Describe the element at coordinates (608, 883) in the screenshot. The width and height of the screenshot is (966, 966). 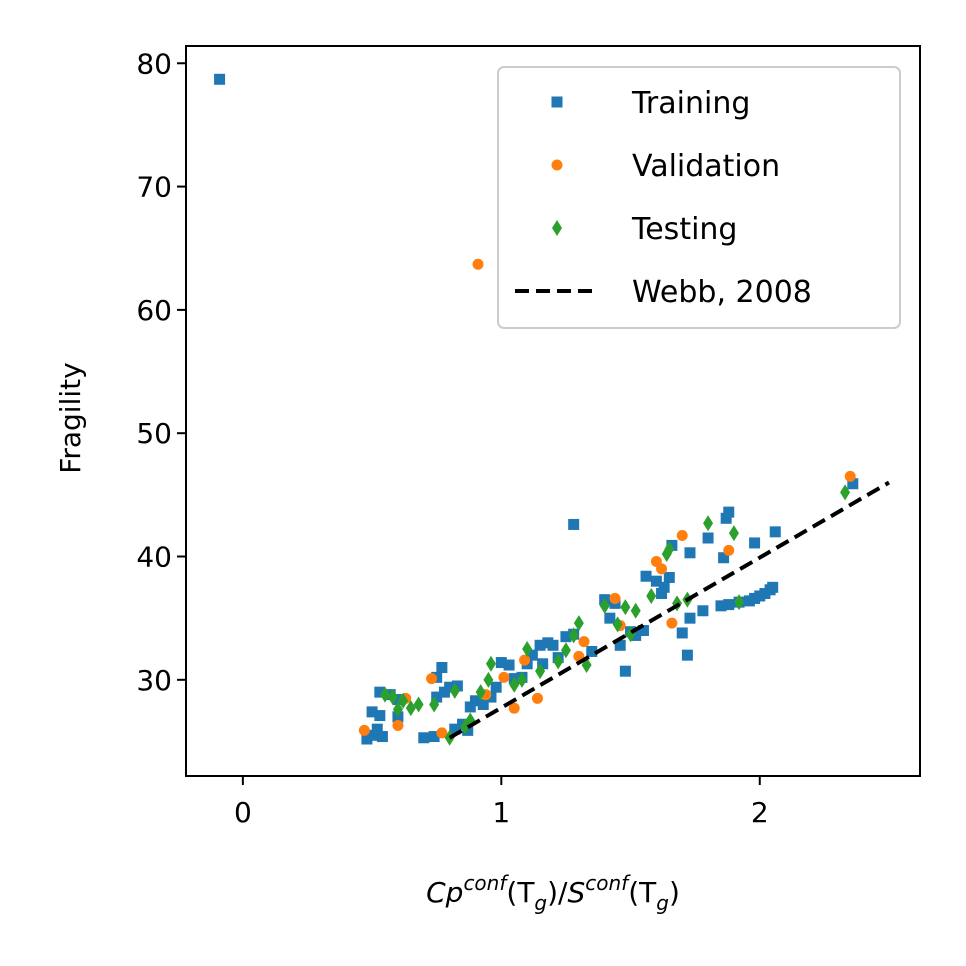
I see `xlabel-sup2: conf` at that location.